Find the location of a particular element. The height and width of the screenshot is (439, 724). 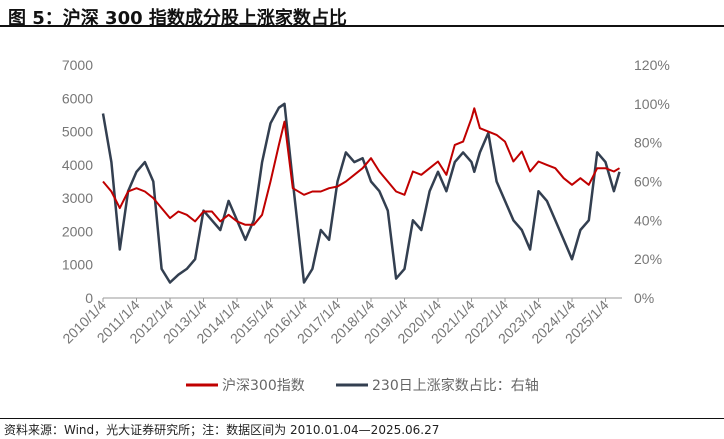

y-left-tick-label: 4000 is located at coordinates (77, 165).